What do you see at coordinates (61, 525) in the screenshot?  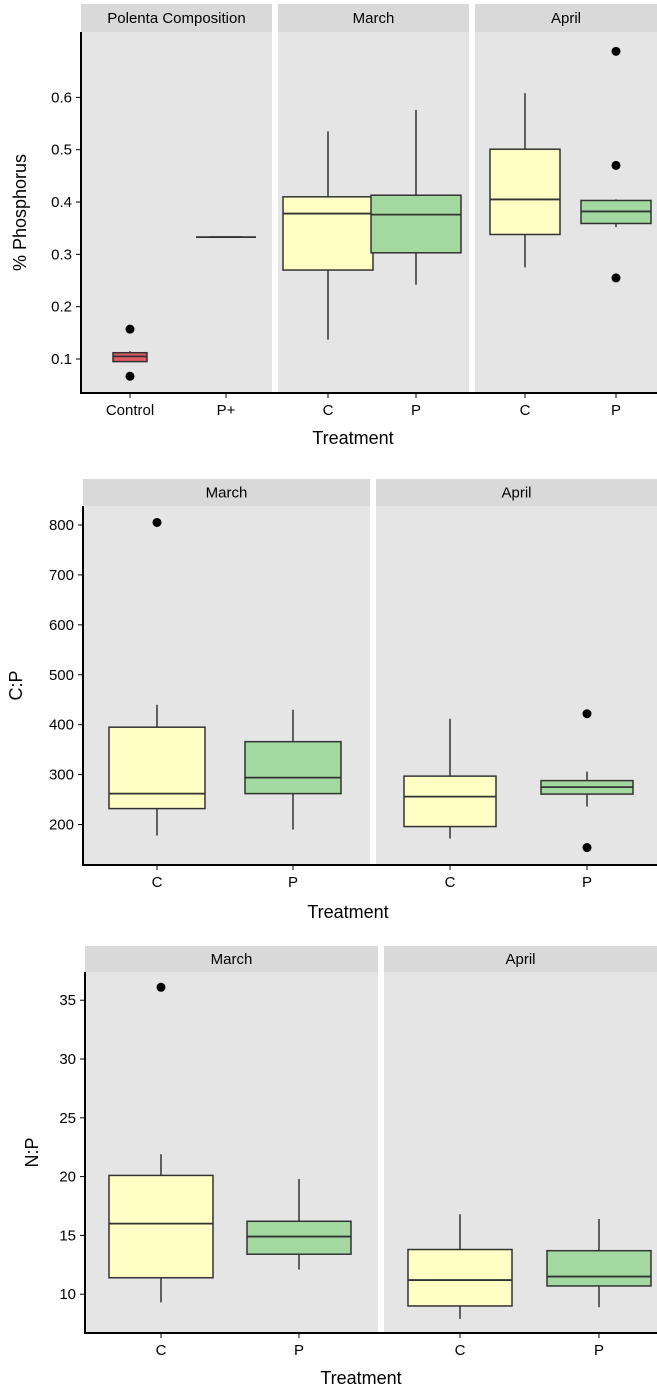 I see `y-tick-label: 800` at bounding box center [61, 525].